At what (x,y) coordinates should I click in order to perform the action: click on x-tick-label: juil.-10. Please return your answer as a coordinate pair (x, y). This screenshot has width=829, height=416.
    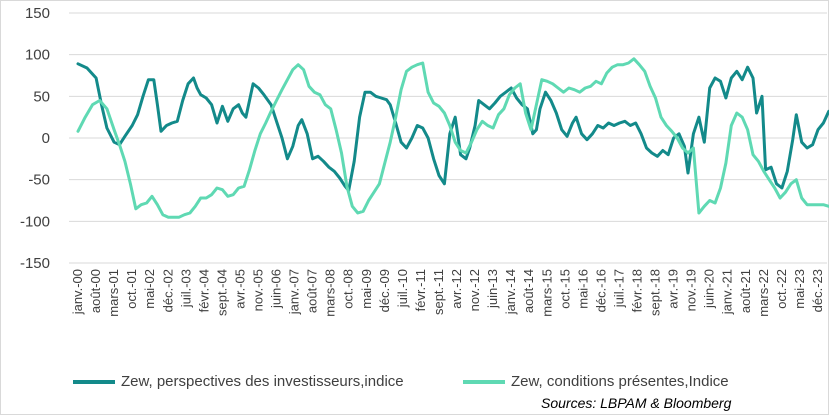
    Looking at the image, I should click on (402, 288).